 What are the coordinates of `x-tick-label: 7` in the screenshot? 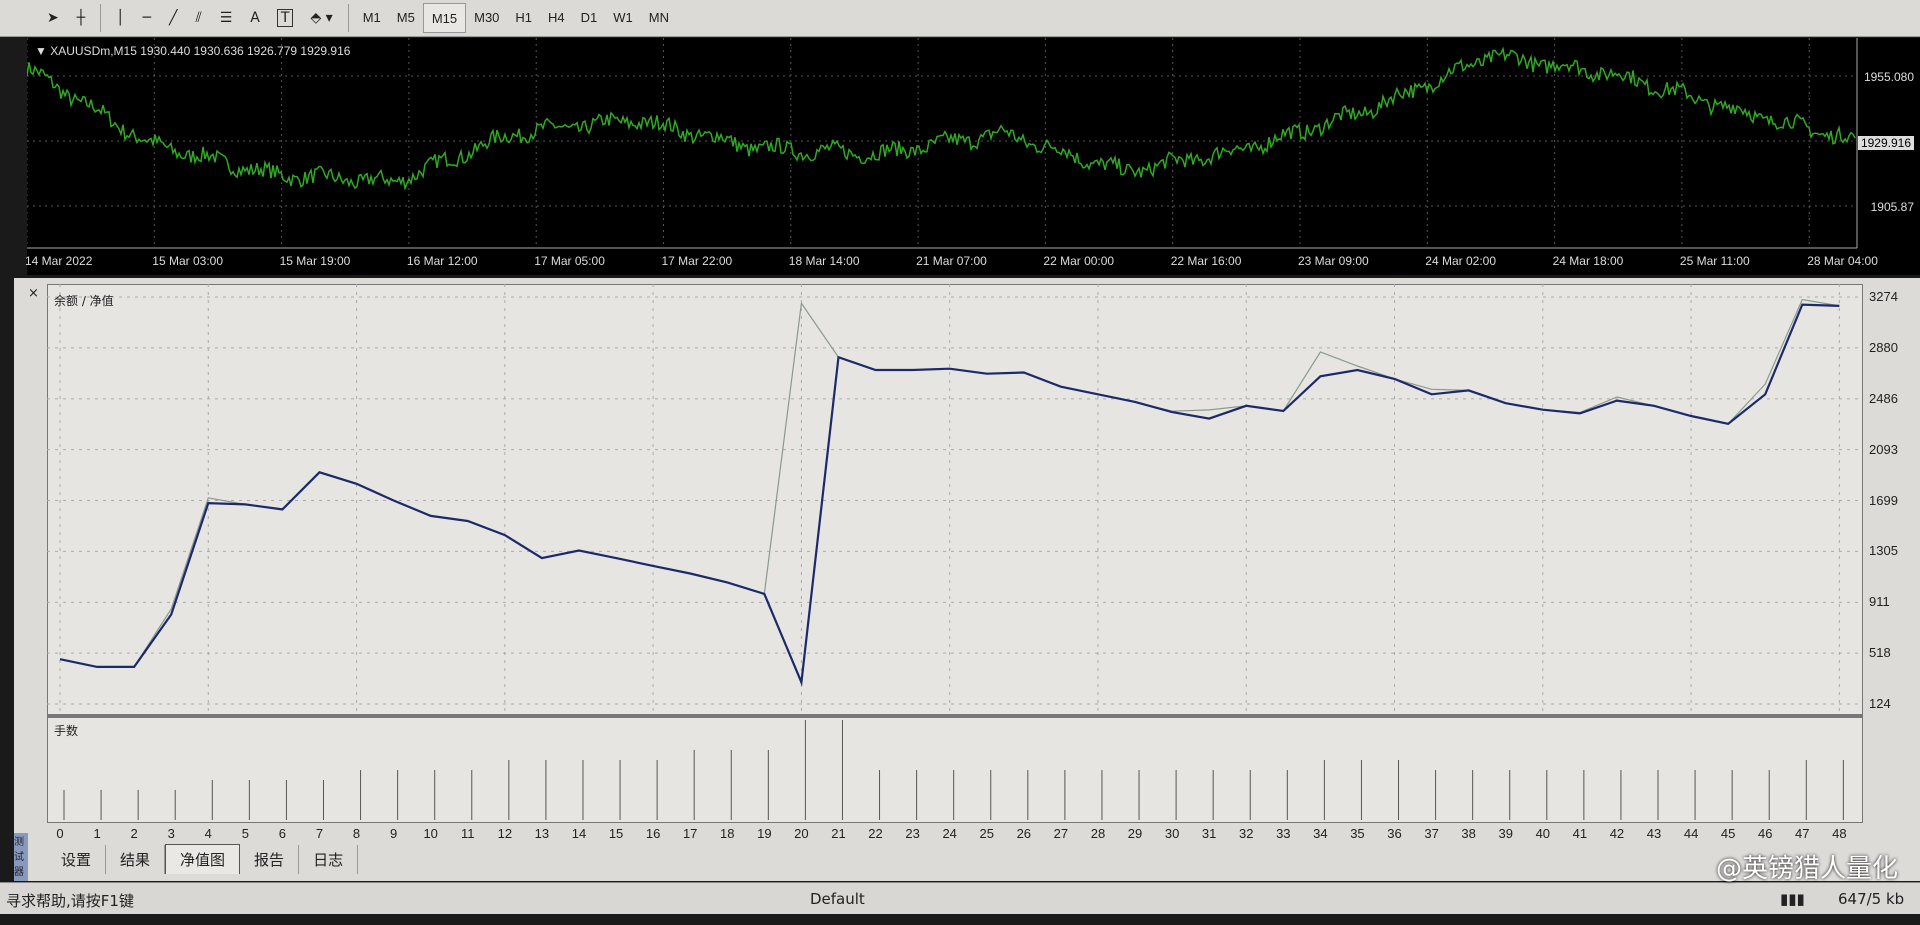 It's located at (319, 833).